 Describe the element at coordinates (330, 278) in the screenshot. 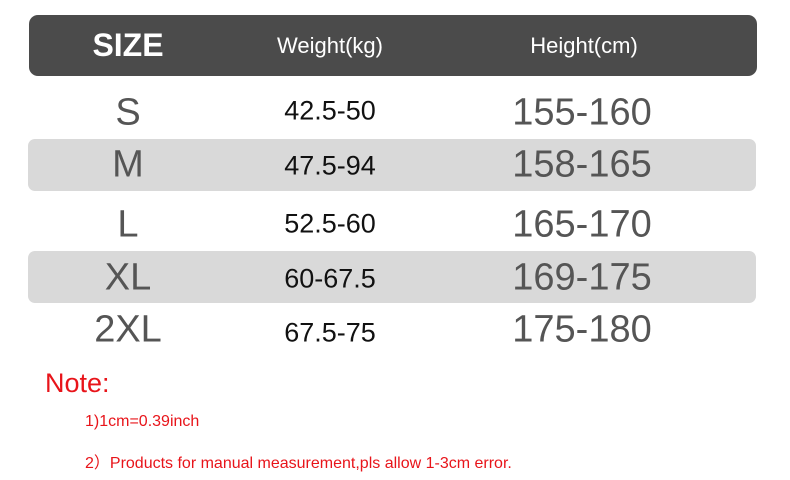

I see `cell-weight: 60-67.5` at that location.